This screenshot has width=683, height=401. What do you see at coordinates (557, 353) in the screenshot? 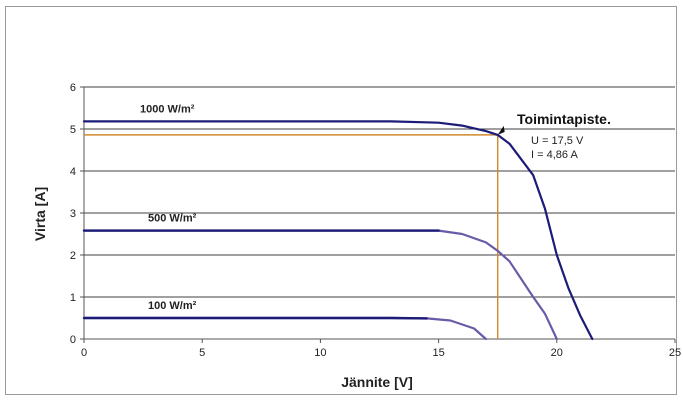
I see `x-tick-label-20: 20` at bounding box center [557, 353].